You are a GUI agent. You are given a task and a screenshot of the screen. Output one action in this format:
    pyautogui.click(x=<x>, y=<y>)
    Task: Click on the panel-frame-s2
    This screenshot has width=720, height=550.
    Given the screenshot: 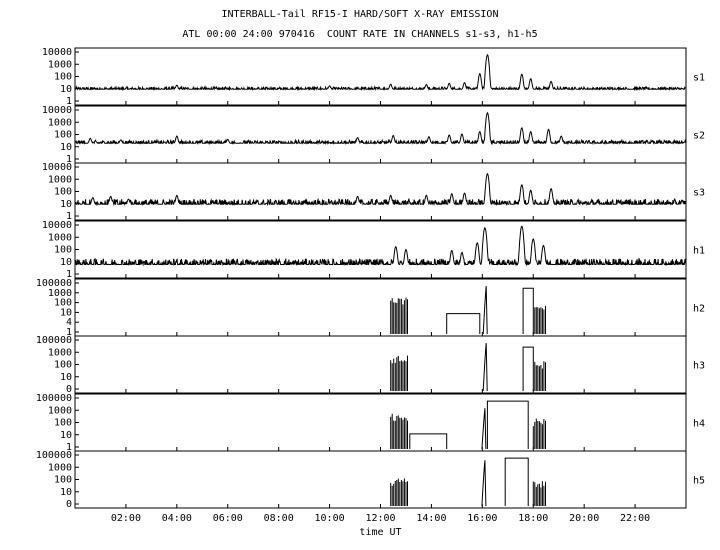 What is the action you would take?
    pyautogui.click(x=380, y=134)
    